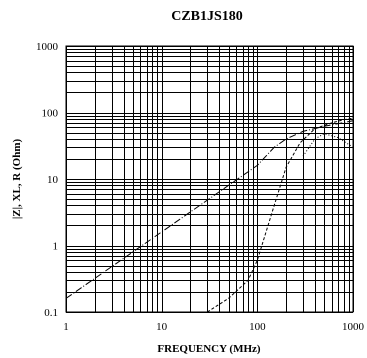  I want to click on y-tick-label: 0.1, so click(51, 313).